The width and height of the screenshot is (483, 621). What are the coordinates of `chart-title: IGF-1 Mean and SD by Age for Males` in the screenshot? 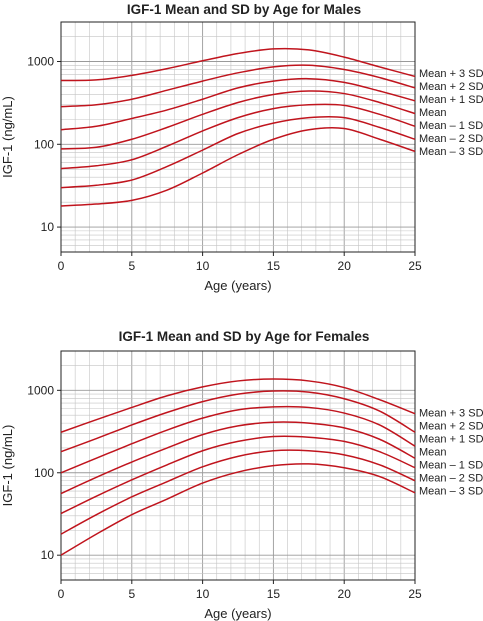 It's located at (244, 9).